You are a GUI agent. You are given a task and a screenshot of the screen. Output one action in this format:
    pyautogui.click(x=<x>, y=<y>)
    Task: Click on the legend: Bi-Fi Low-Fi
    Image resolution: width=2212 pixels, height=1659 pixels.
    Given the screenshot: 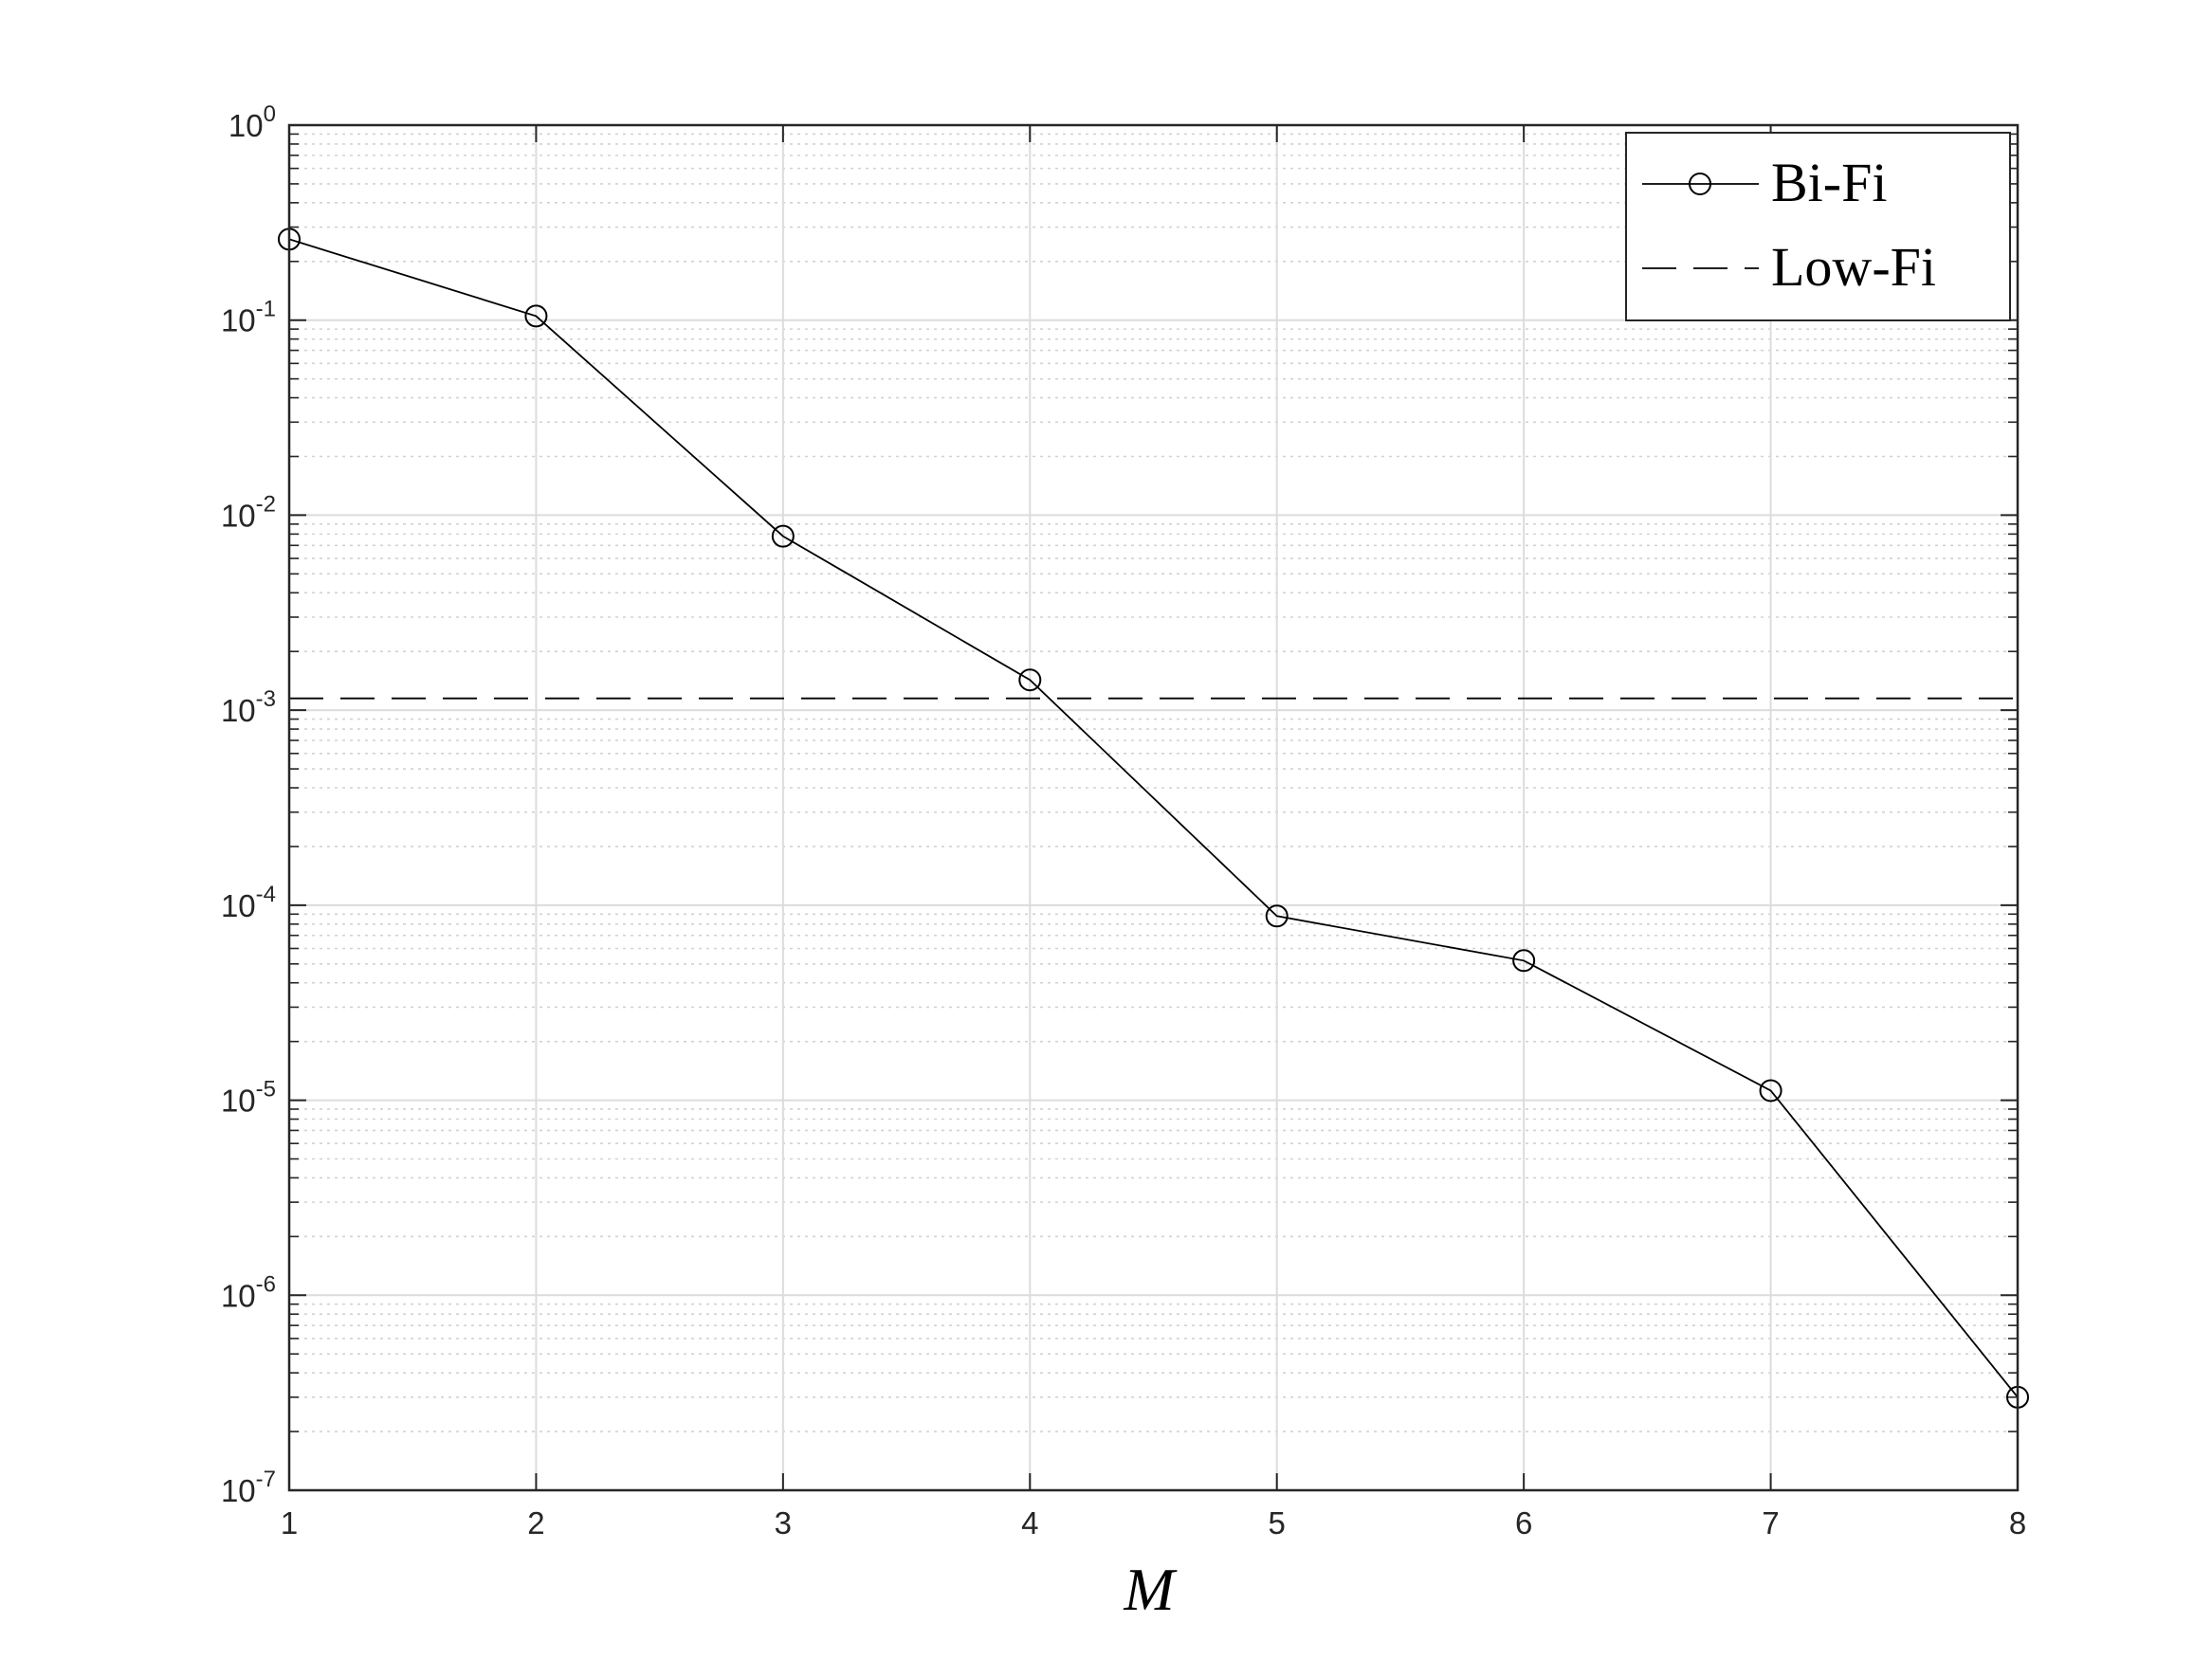 What is the action you would take?
    pyautogui.click(x=1818, y=226)
    